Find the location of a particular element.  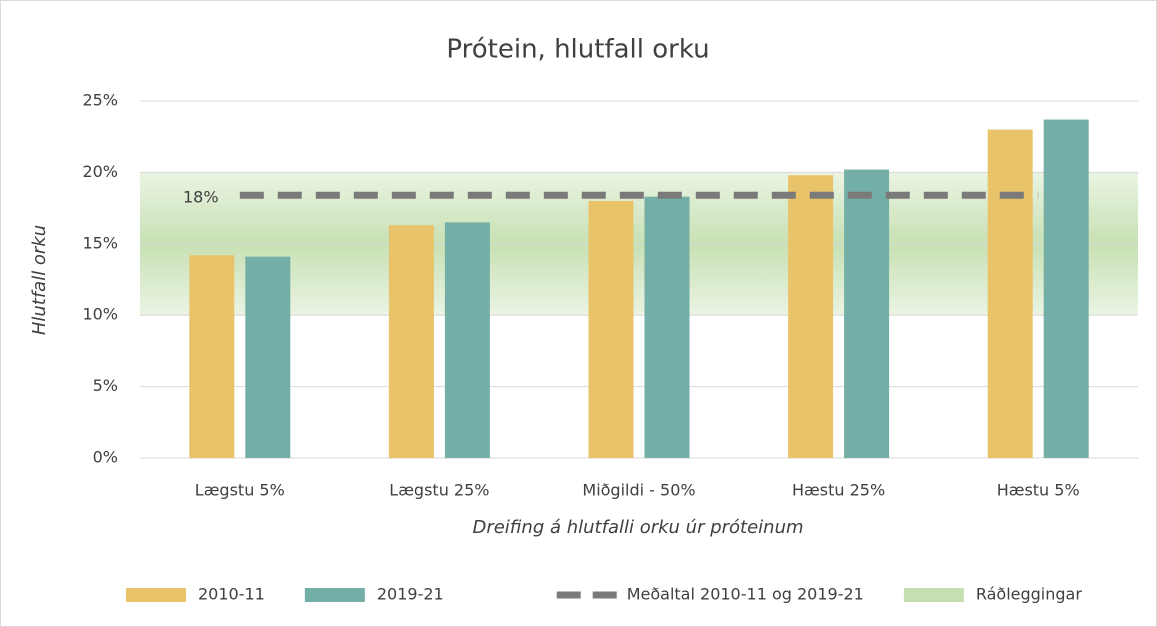

x-tick-label: Miðgildi - 50% is located at coordinates (638, 490).